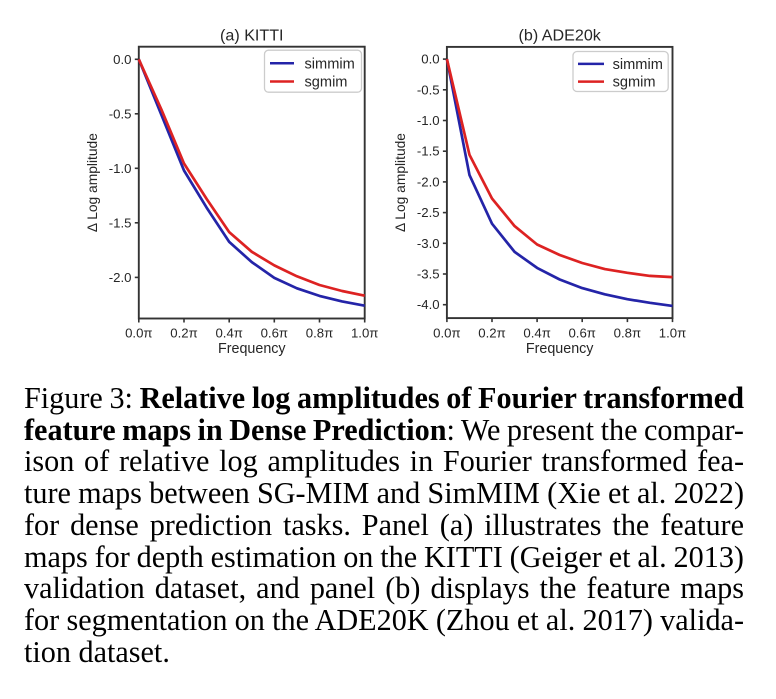 The image size is (776, 699). I want to click on svg-text: -3.0, so click(428, 243).